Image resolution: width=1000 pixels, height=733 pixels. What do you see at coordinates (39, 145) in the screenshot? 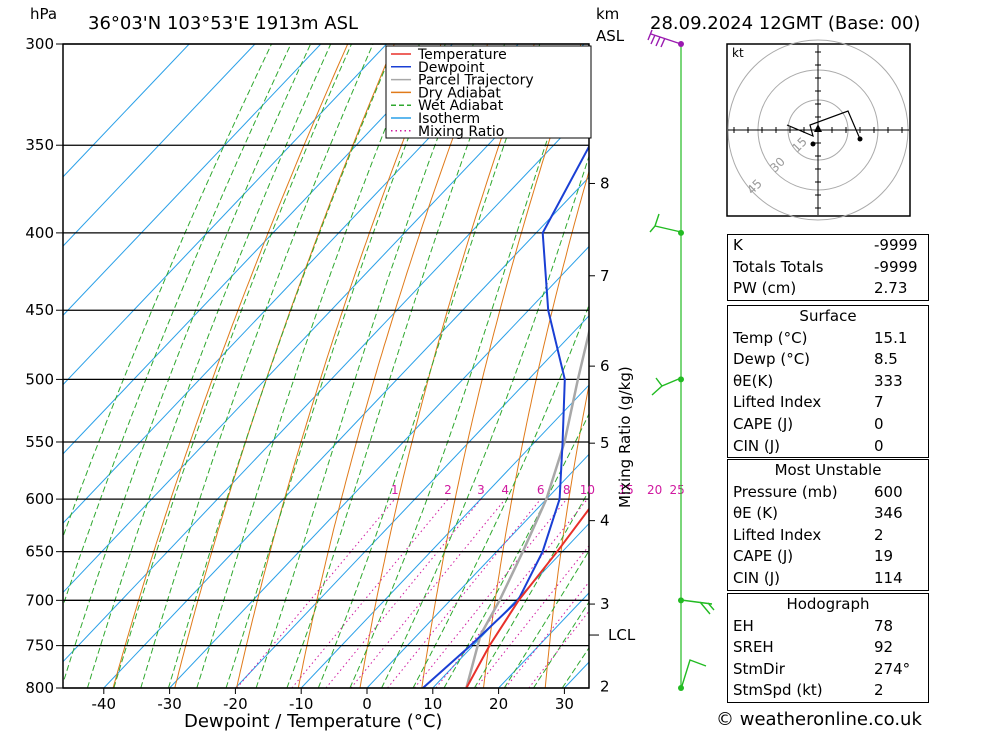
I see `pressure-tick-label: 350` at bounding box center [39, 145].